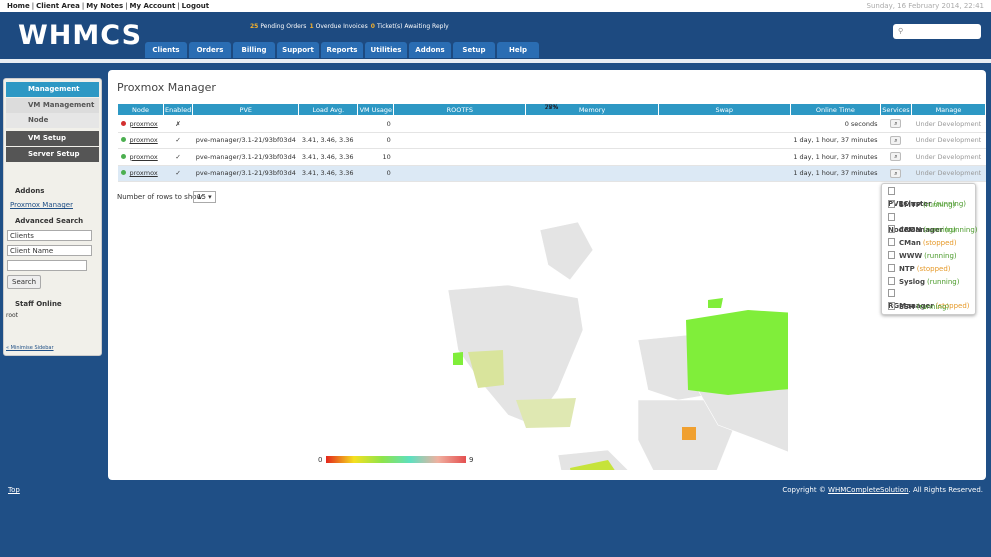 The image size is (991, 557). I want to click on company-link: WHMCompleteSolution, so click(868, 490).